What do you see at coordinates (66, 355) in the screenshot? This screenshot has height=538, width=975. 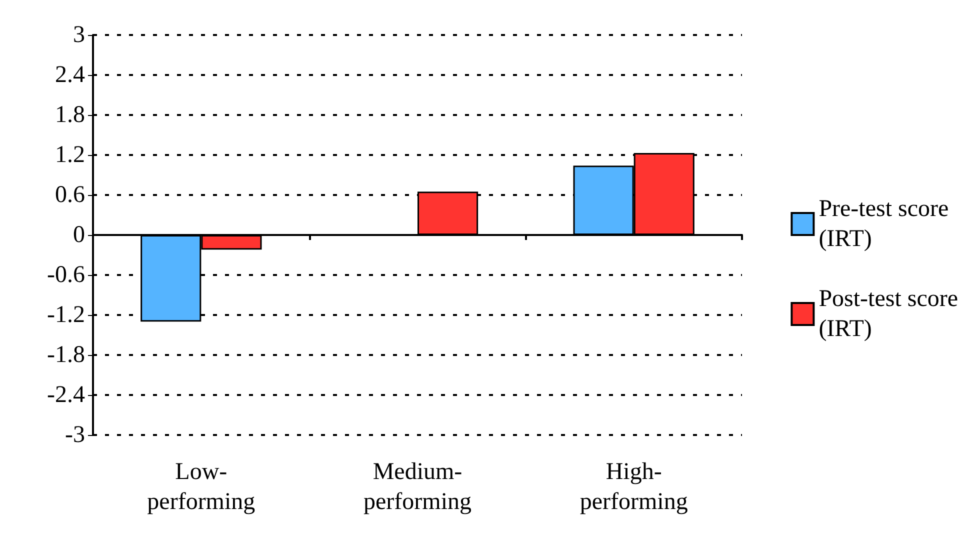 I see `y-tick-label: -1.8` at bounding box center [66, 355].